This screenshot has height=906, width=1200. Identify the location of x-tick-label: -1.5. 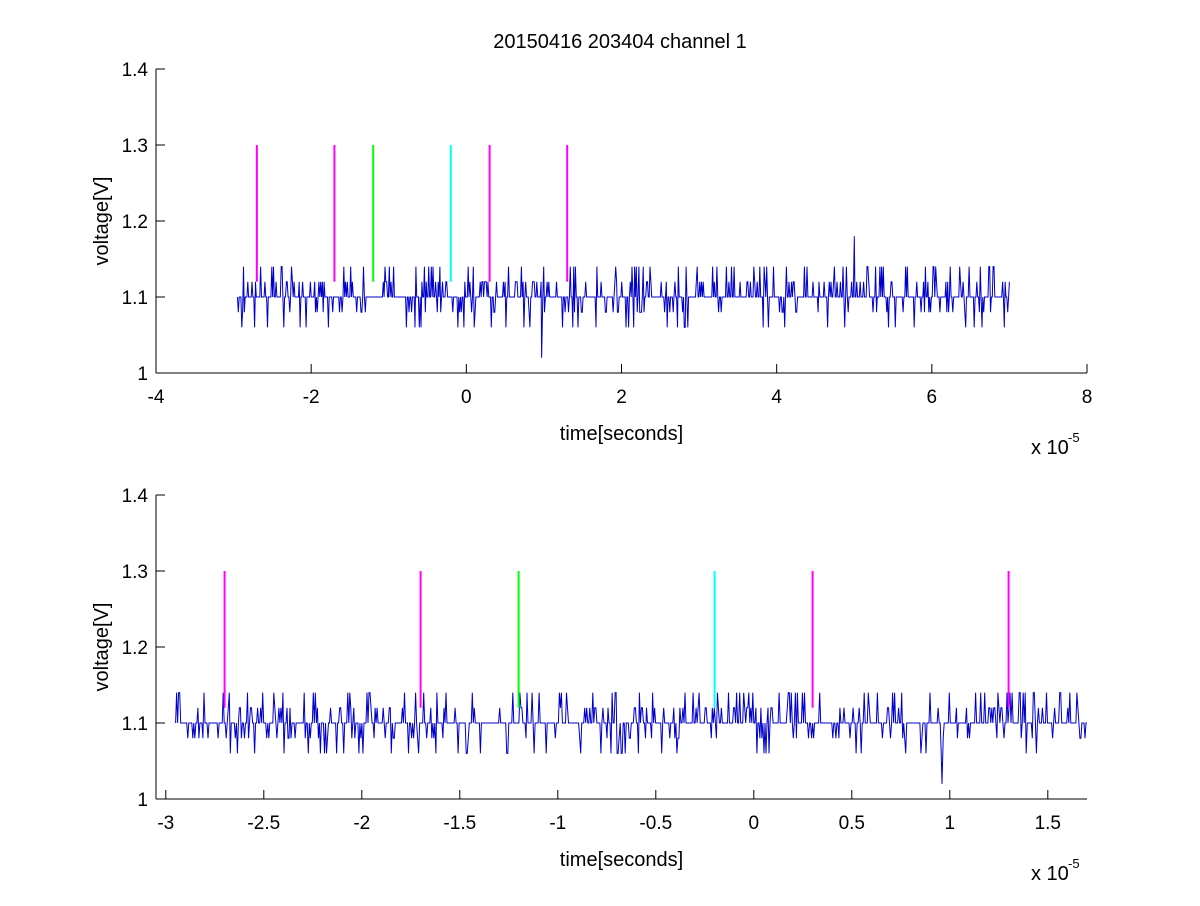
(459, 823).